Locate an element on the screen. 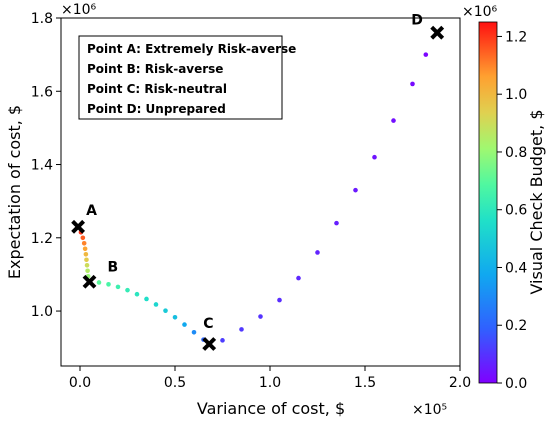  colorbar-ticks: 0.0 0.2 0.4 0.6 0.8 1.0 1.2 is located at coordinates (512, 210).